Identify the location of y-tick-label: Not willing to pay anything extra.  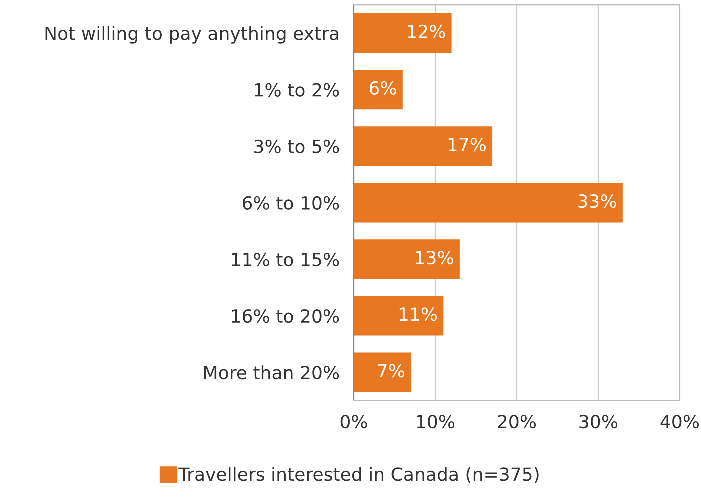
(192, 35).